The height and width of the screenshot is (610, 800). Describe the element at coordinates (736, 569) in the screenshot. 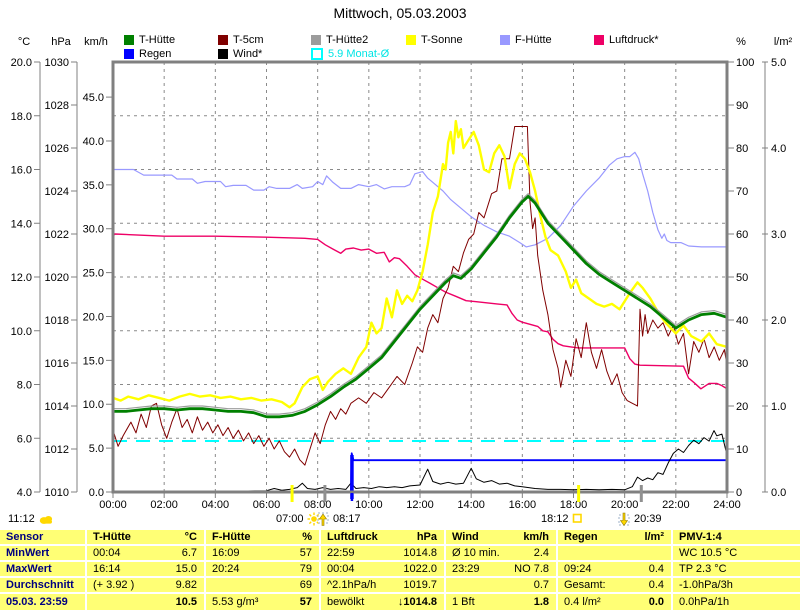

I see `table-cell-r2-c6: TP 2.3 °C` at that location.